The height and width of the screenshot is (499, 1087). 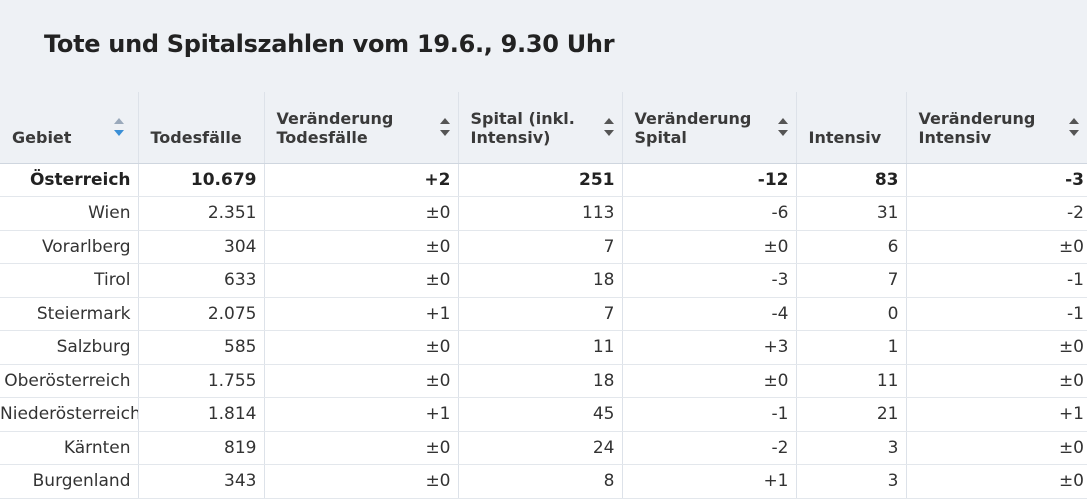 What do you see at coordinates (709, 414) in the screenshot?
I see `cell-veraenderung-spital: -1` at bounding box center [709, 414].